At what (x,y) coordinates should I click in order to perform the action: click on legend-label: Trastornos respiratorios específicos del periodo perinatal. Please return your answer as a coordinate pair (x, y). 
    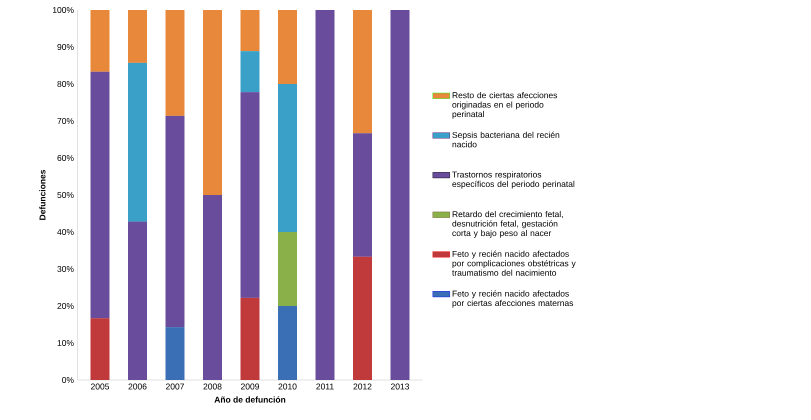
    Looking at the image, I should click on (513, 180).